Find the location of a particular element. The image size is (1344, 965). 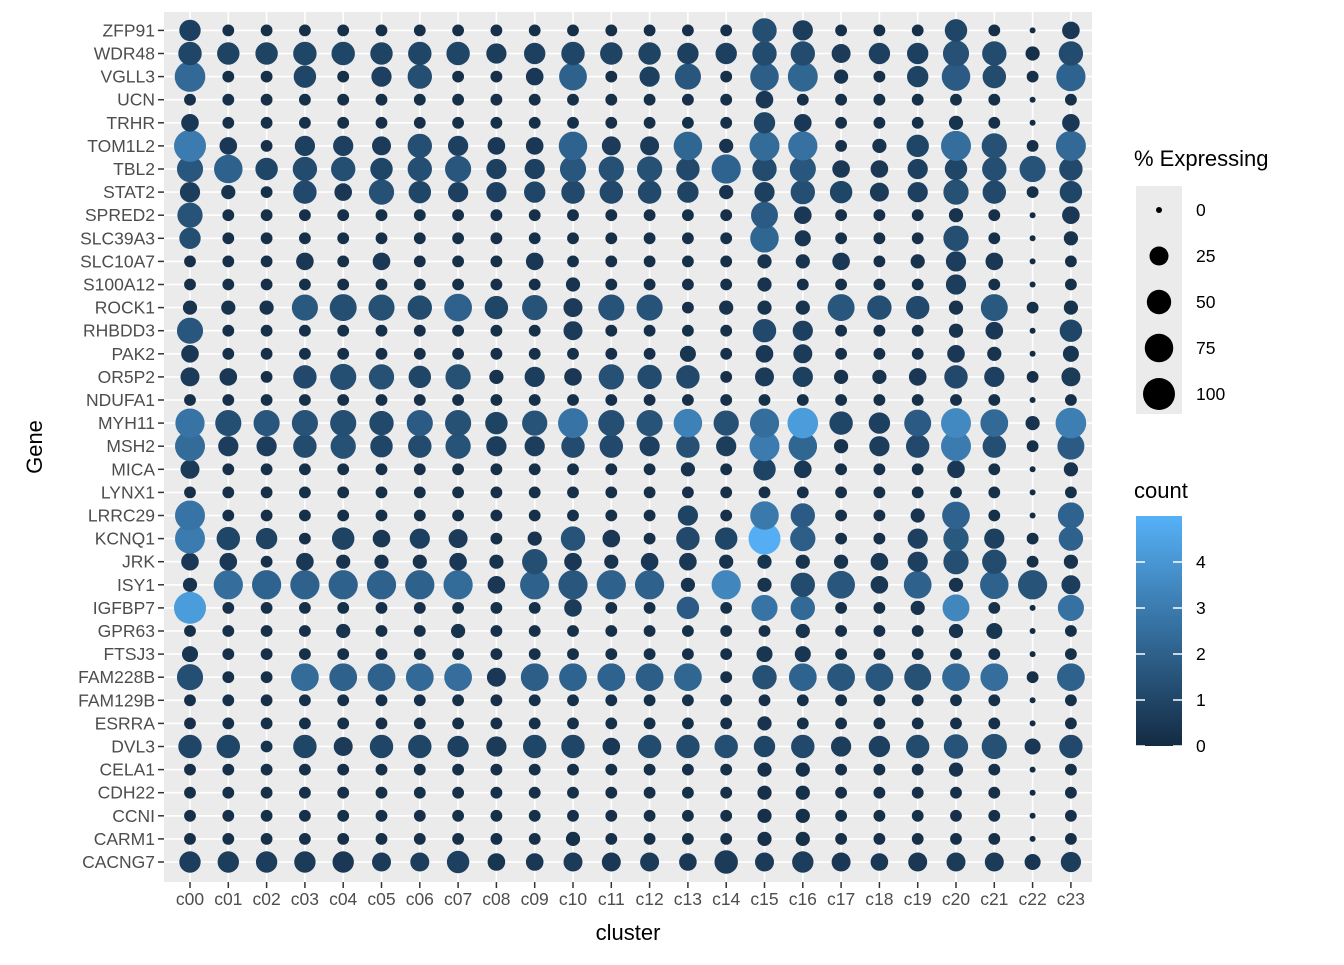

dot-ROCK1-c04 is located at coordinates (343, 308).